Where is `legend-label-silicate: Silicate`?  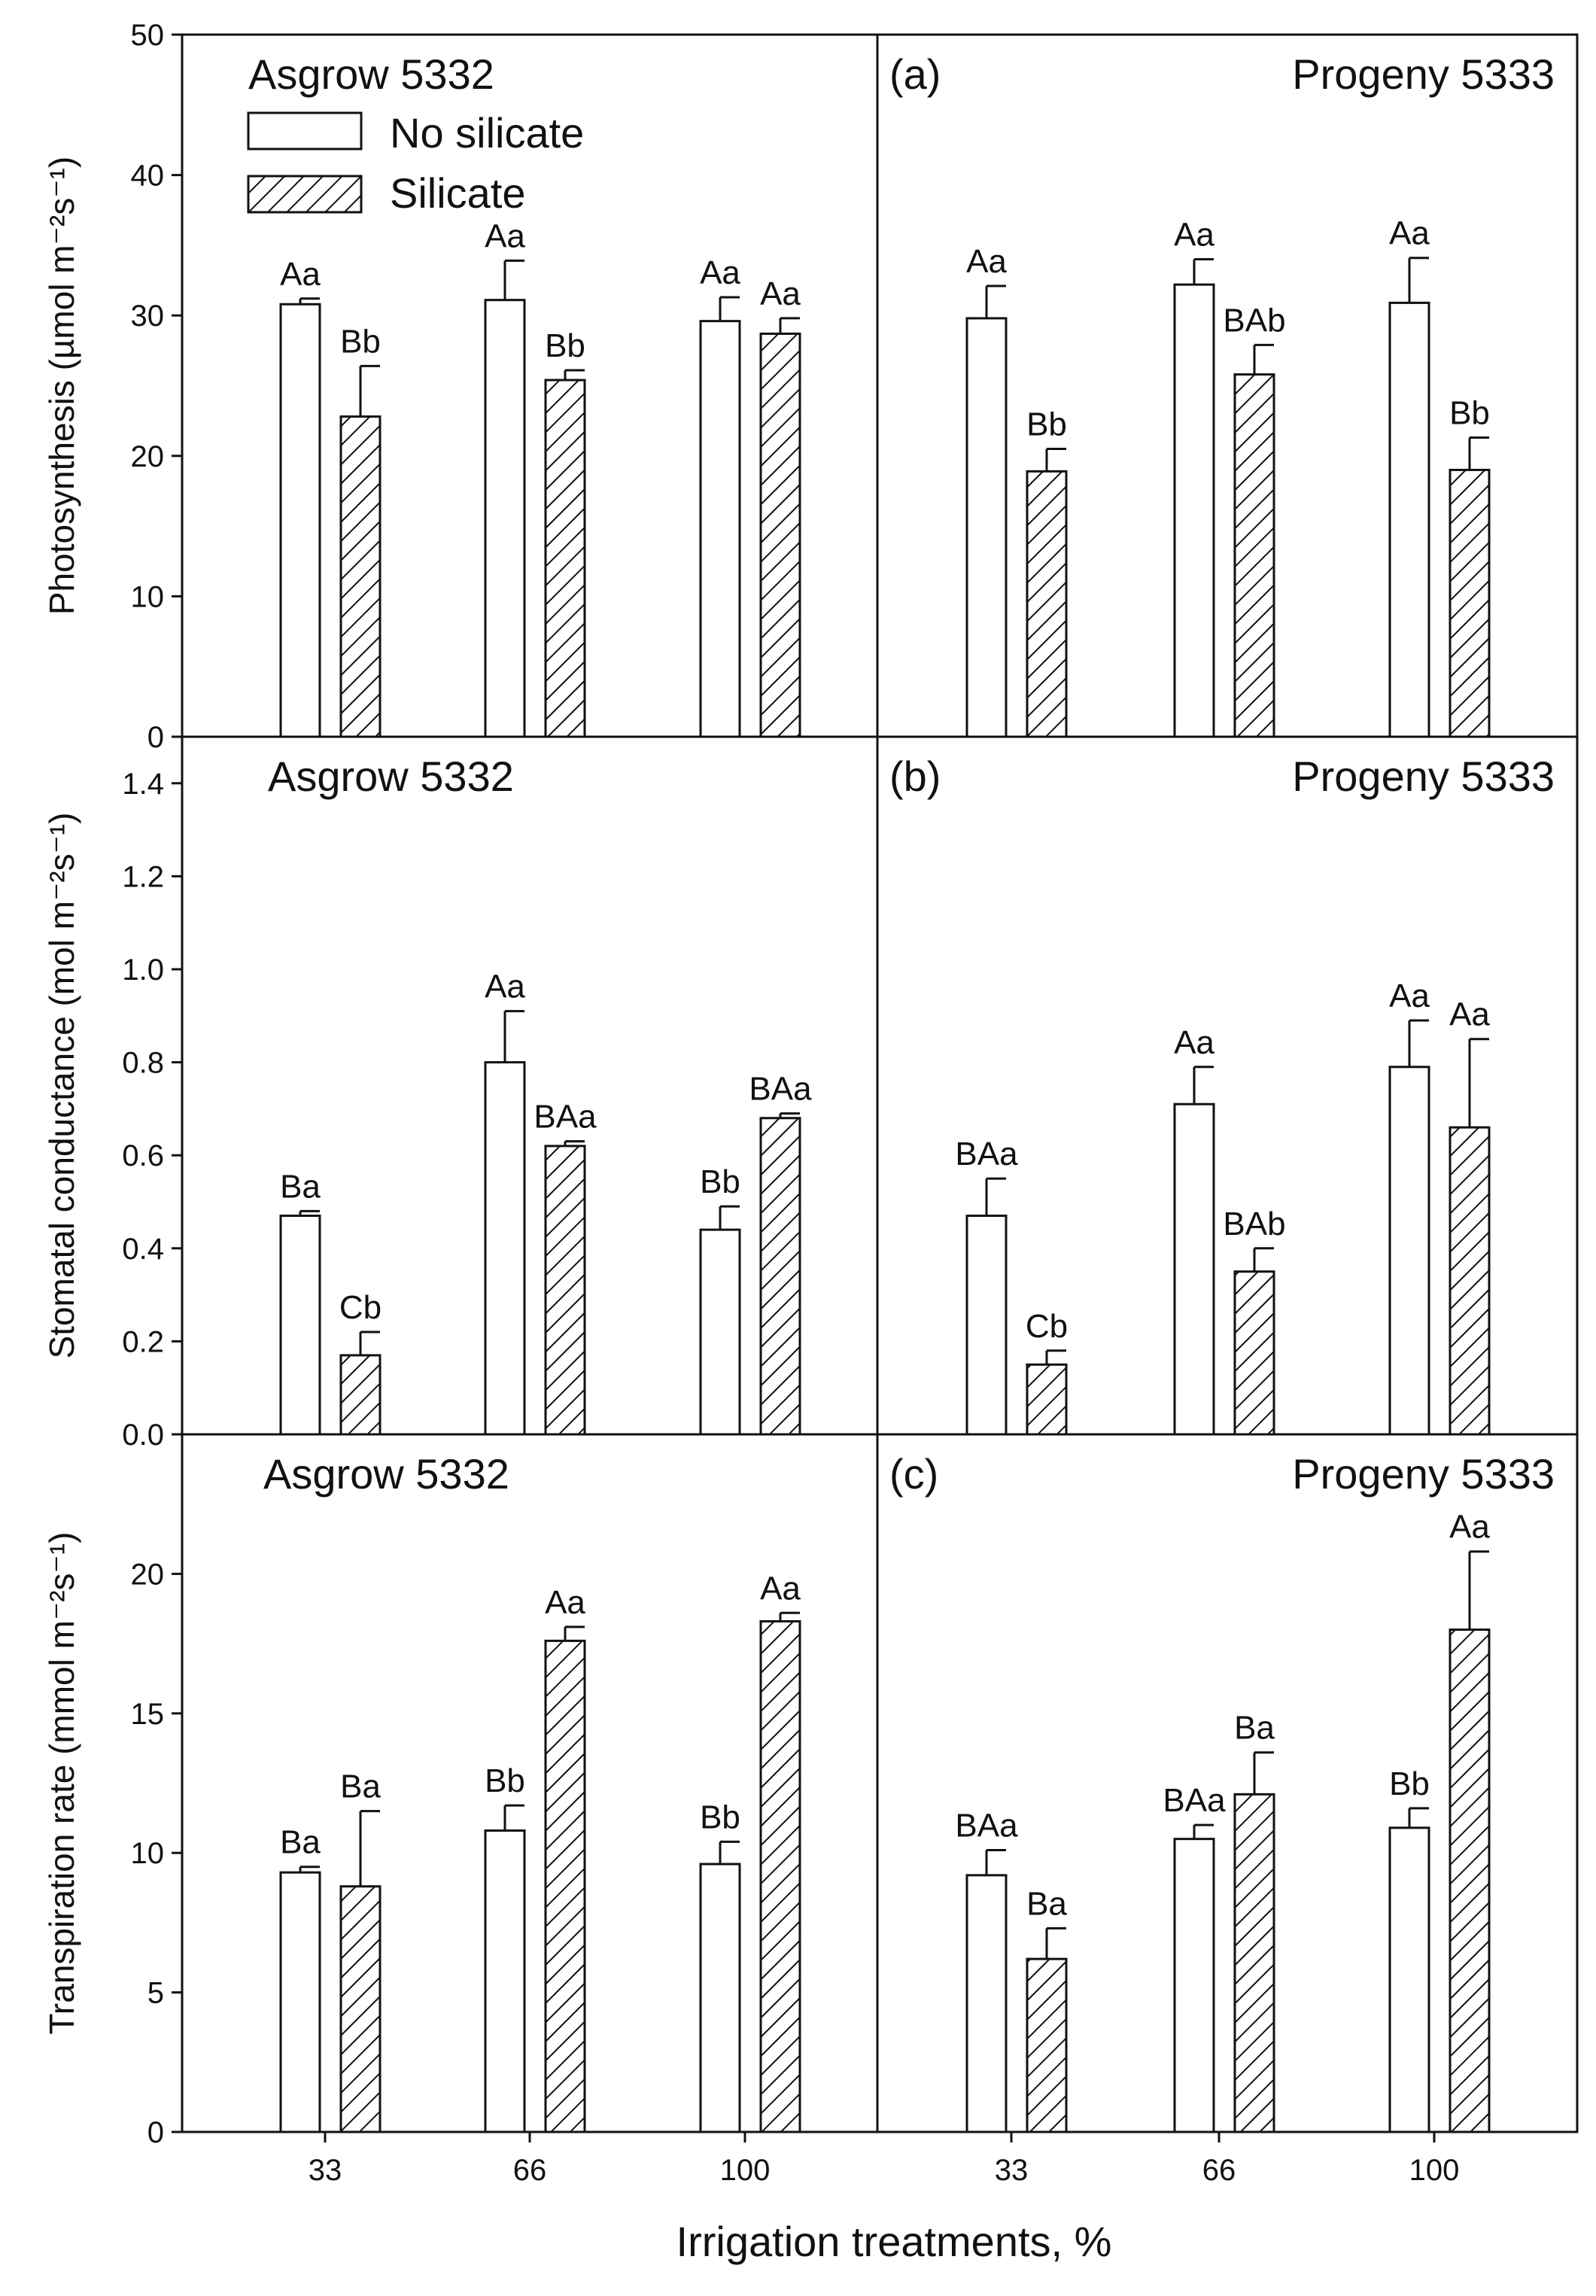
legend-label-silicate: Silicate is located at coordinates (458, 193).